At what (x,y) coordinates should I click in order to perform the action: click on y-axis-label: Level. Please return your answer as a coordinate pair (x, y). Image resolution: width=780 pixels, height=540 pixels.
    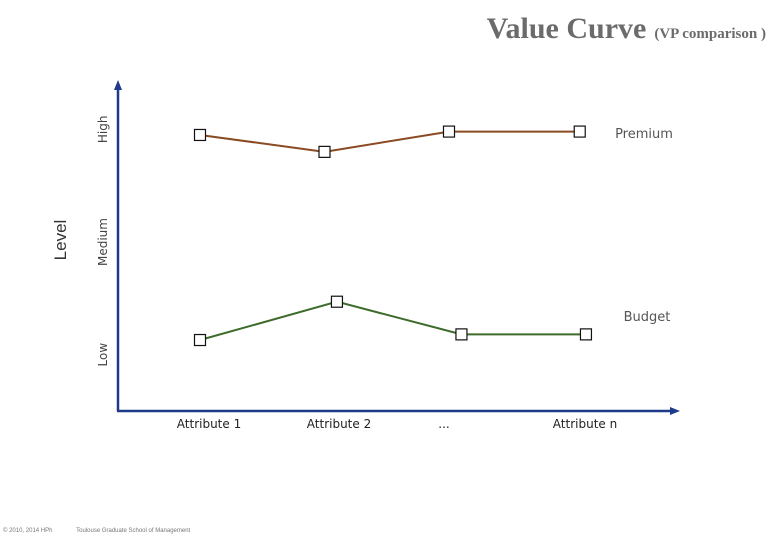
    Looking at the image, I should click on (60, 240).